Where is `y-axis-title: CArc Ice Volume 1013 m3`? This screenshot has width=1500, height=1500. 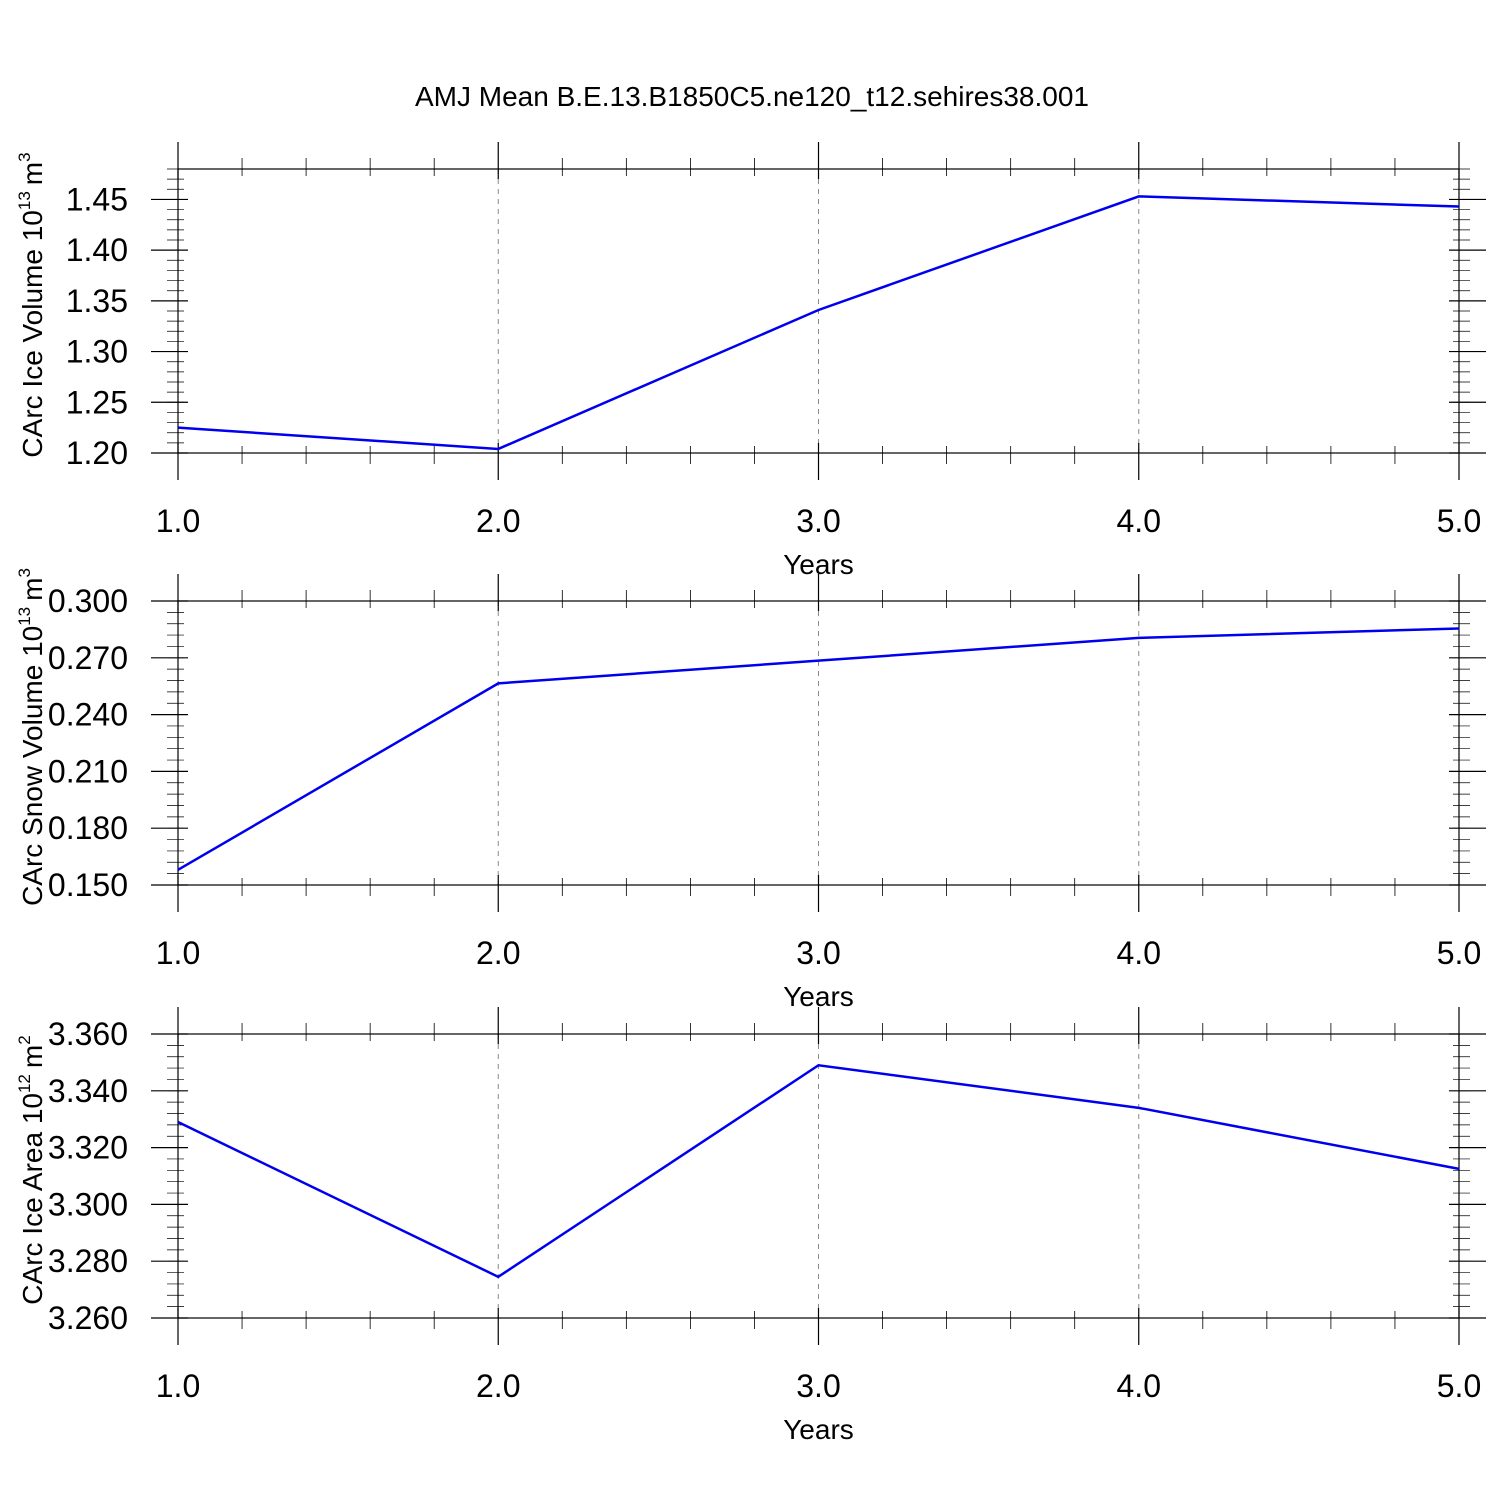
y-axis-title: CArc Ice Volume 1013 m3 is located at coordinates (31, 304).